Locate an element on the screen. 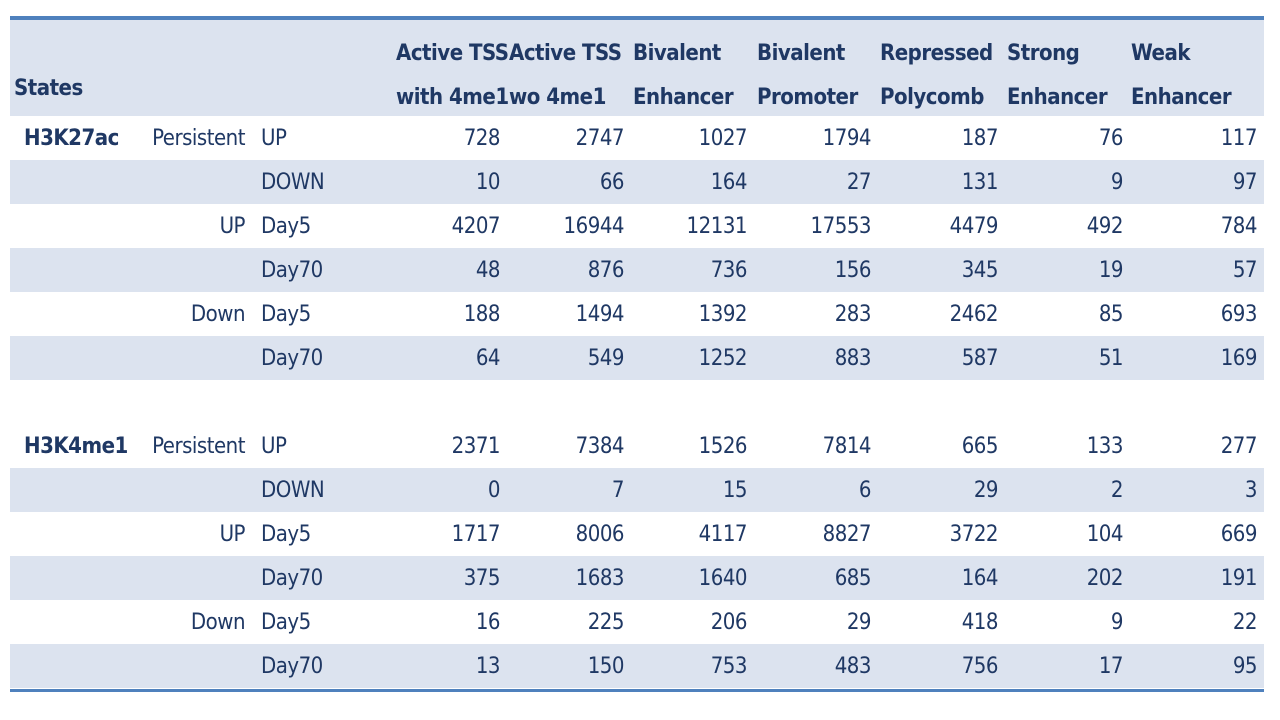  value-cell: 27 is located at coordinates (859, 182).